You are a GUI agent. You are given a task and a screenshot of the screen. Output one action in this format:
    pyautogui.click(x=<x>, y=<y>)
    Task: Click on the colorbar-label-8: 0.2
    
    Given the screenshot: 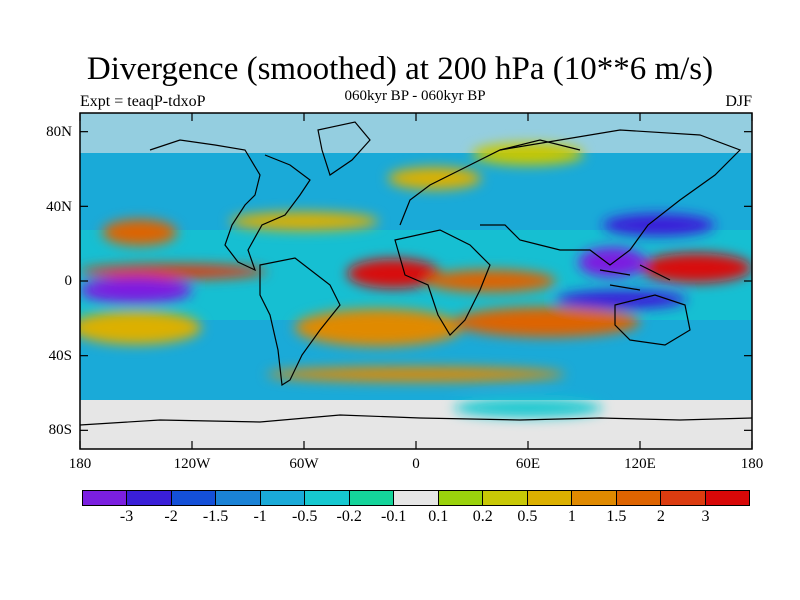 What is the action you would take?
    pyautogui.click(x=482, y=516)
    